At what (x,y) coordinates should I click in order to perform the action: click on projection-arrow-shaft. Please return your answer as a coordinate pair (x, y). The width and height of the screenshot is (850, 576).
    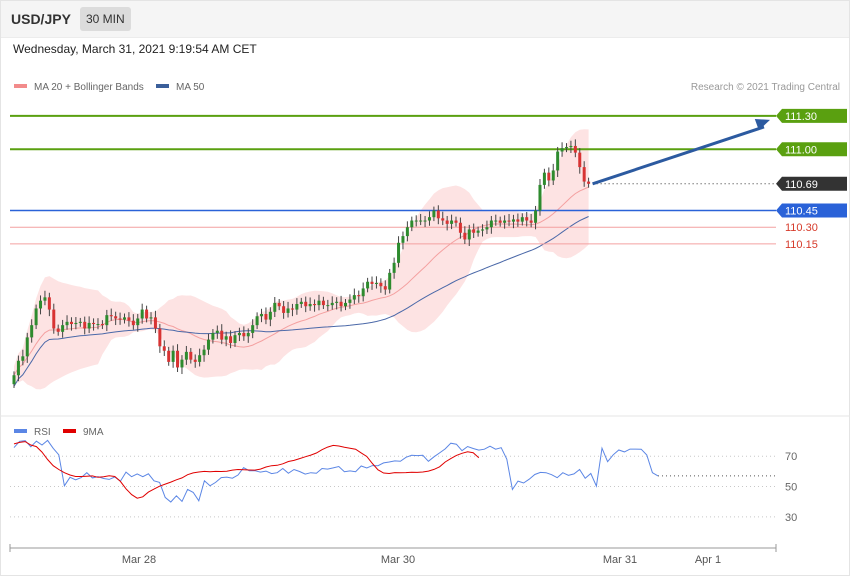
    Looking at the image, I should click on (678, 155).